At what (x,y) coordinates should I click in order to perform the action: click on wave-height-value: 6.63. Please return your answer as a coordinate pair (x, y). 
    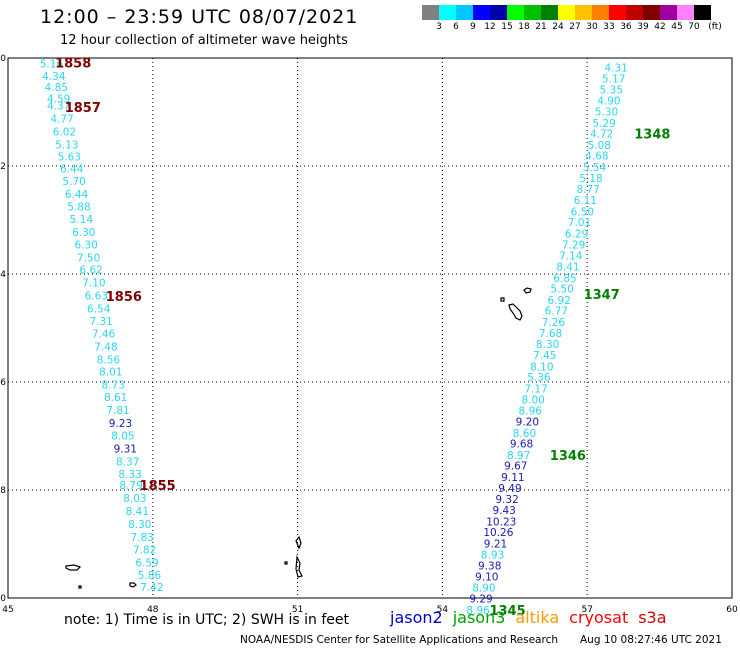
    Looking at the image, I should click on (96, 297).